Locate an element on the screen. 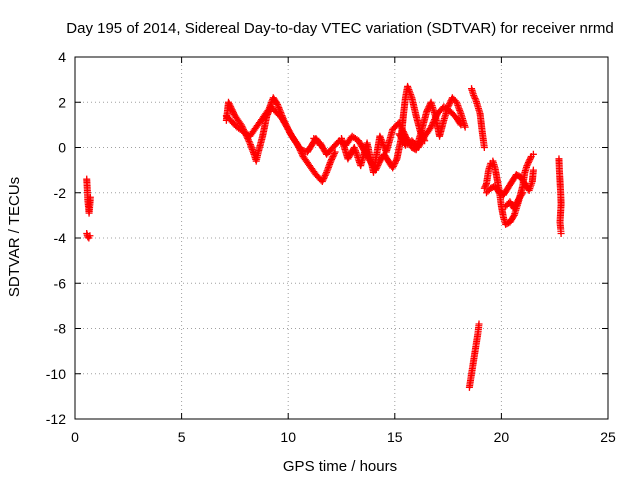 This screenshot has height=480, width=640. y-axis-label: SDTVAR / TECUs is located at coordinates (14, 237).